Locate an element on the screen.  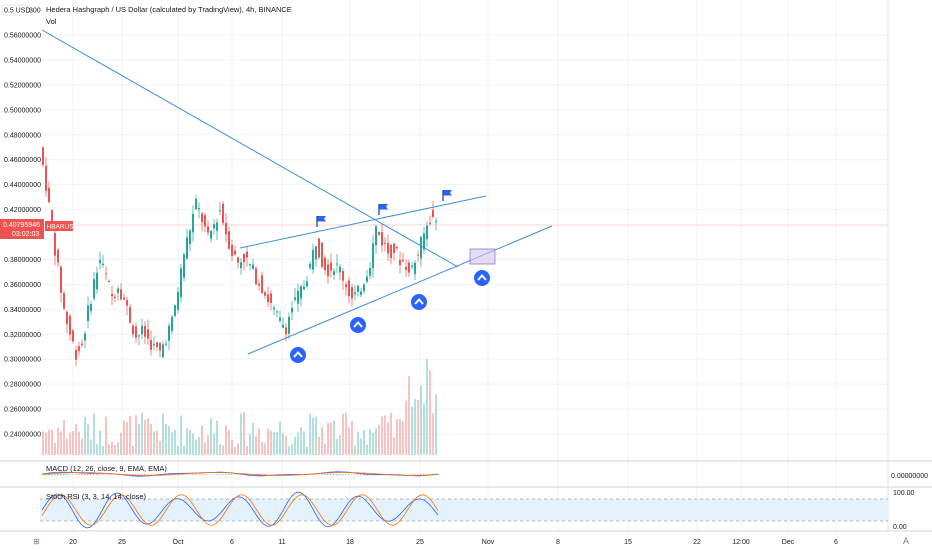
lower-support-line is located at coordinates (400, 290).